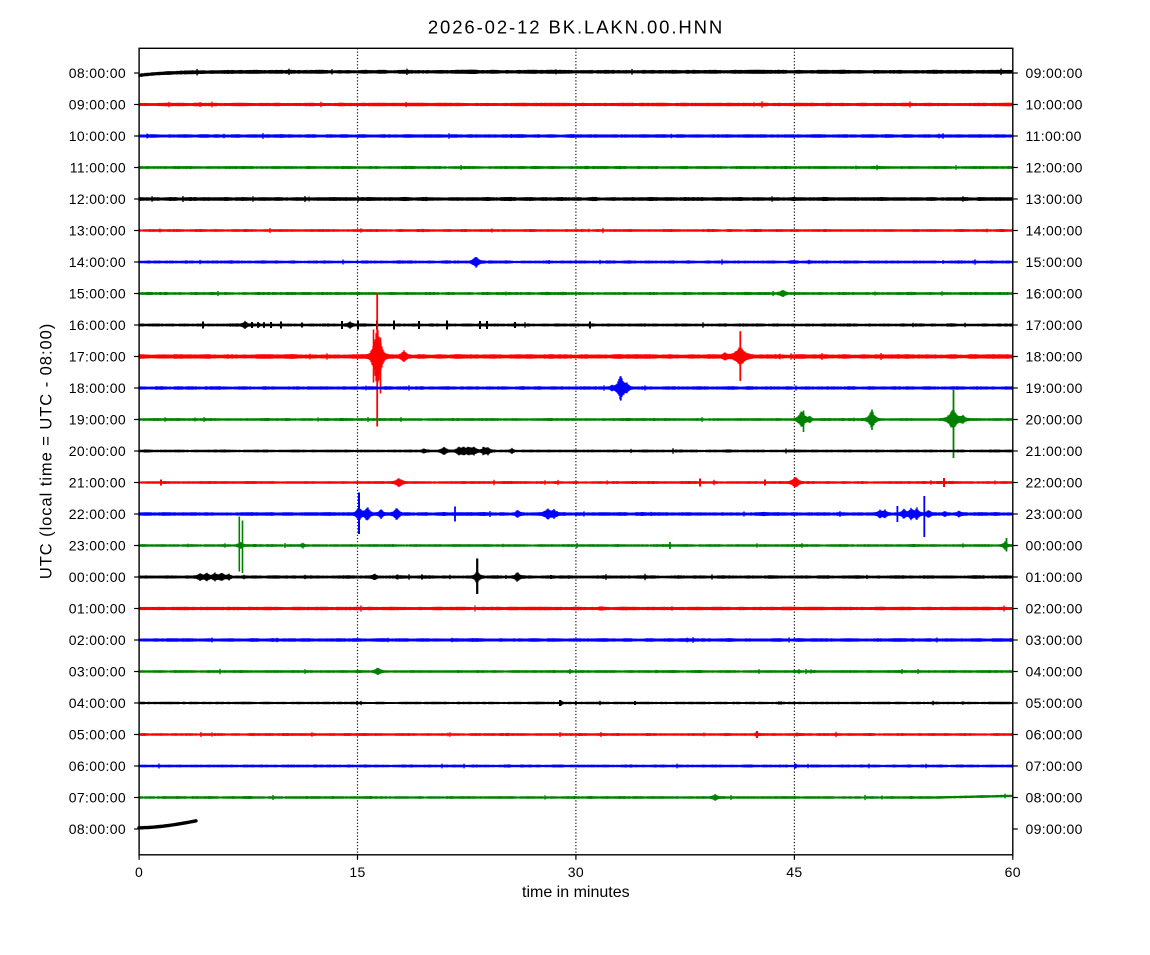  I want to click on svg-text: 15, so click(357, 872).